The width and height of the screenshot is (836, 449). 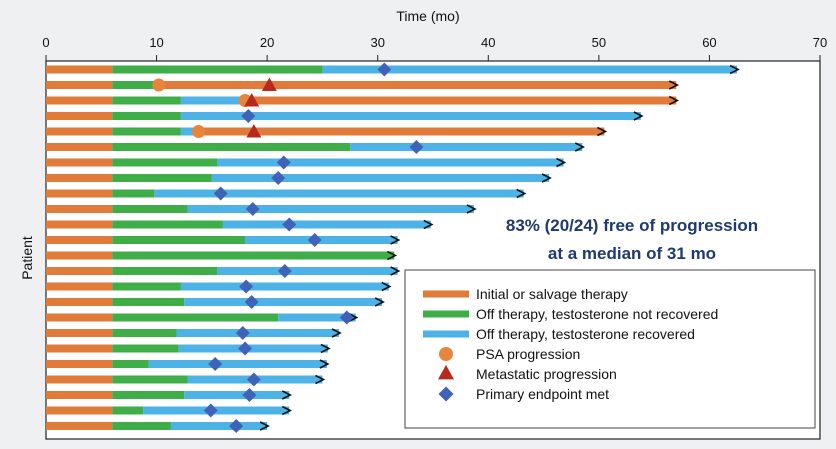 What do you see at coordinates (427, 16) in the screenshot?
I see `x-axis-title: Time (mo)` at bounding box center [427, 16].